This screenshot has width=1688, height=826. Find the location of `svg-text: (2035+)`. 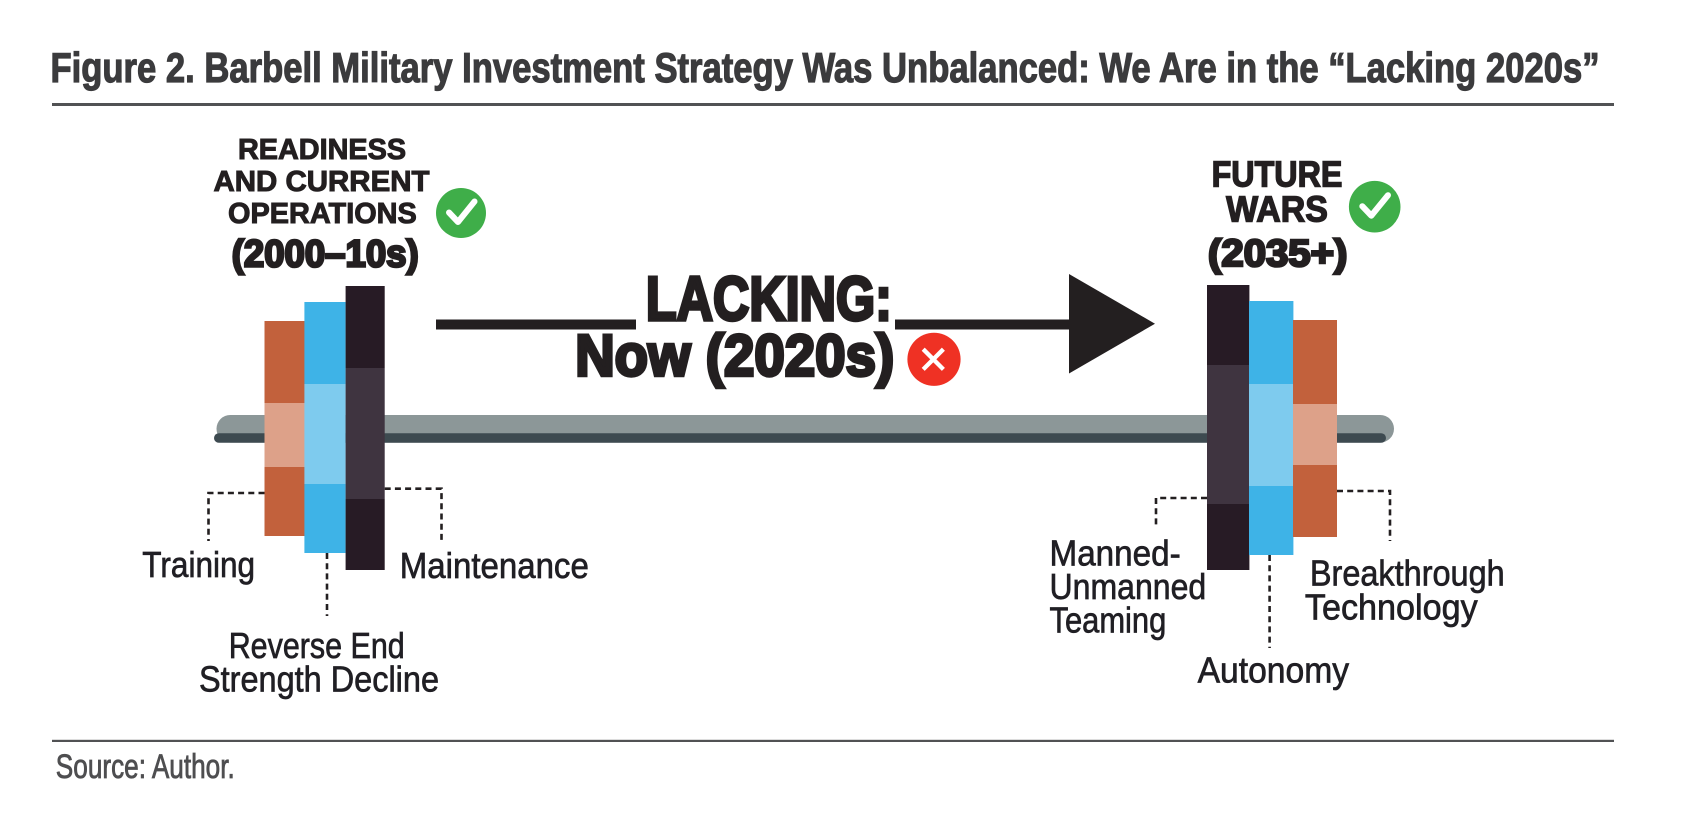

svg-text: (2035+) is located at coordinates (1277, 254).